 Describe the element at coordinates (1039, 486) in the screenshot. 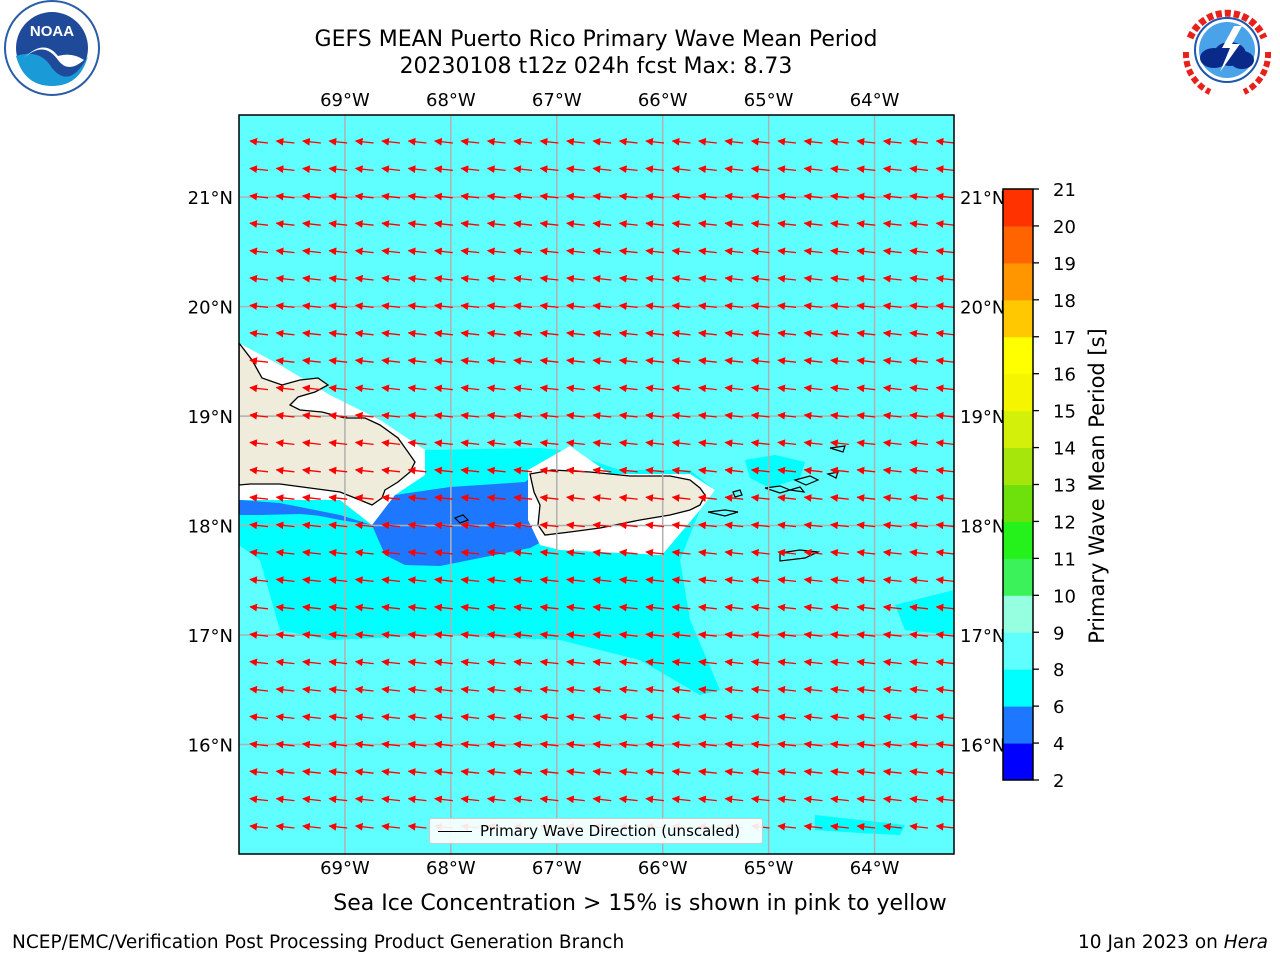

I see `colorbar: 2 4 6 8 9 10 11 12 13 14 15 16 17 18 19 20 21` at that location.